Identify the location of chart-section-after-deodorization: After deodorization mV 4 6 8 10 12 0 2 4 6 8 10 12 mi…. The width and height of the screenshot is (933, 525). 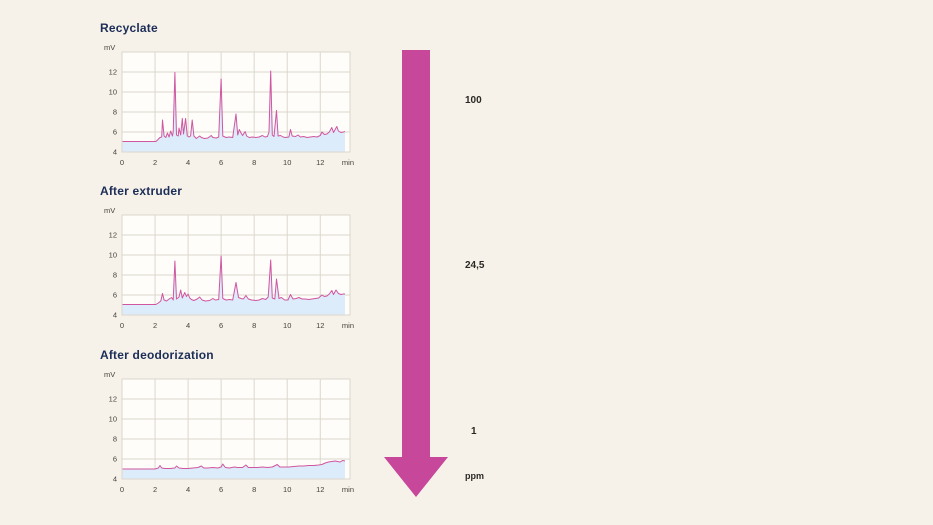
(232, 424).